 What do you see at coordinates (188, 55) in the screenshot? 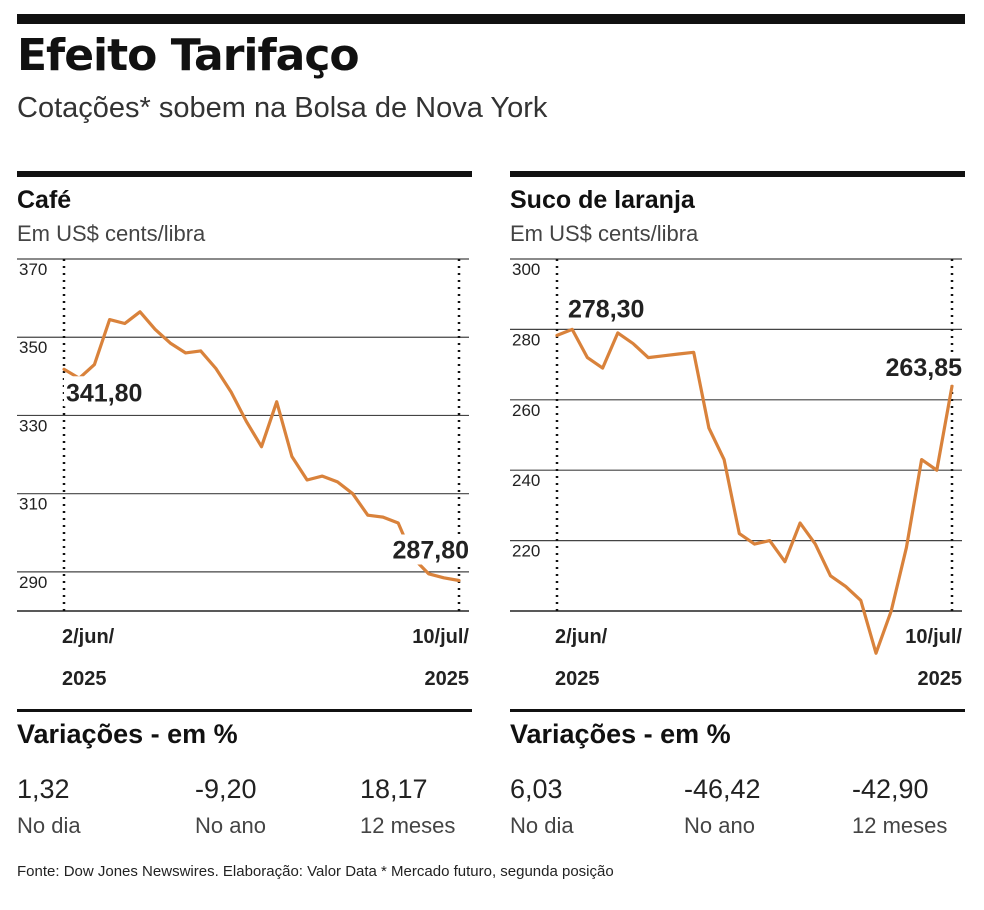
I see `page-title: Efeito Tarifaço` at bounding box center [188, 55].